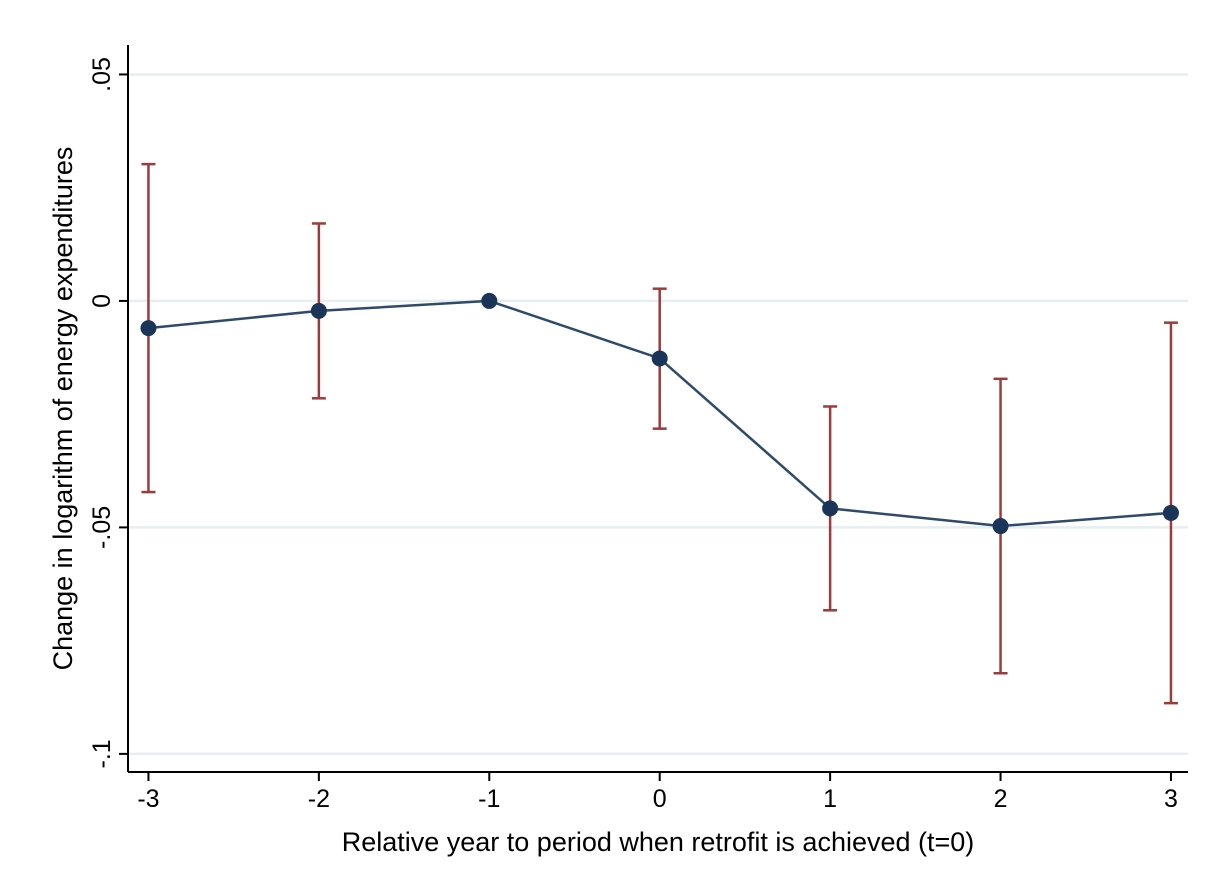 This screenshot has width=1206, height=892. I want to click on x-tick-label: 3, so click(1171, 799).